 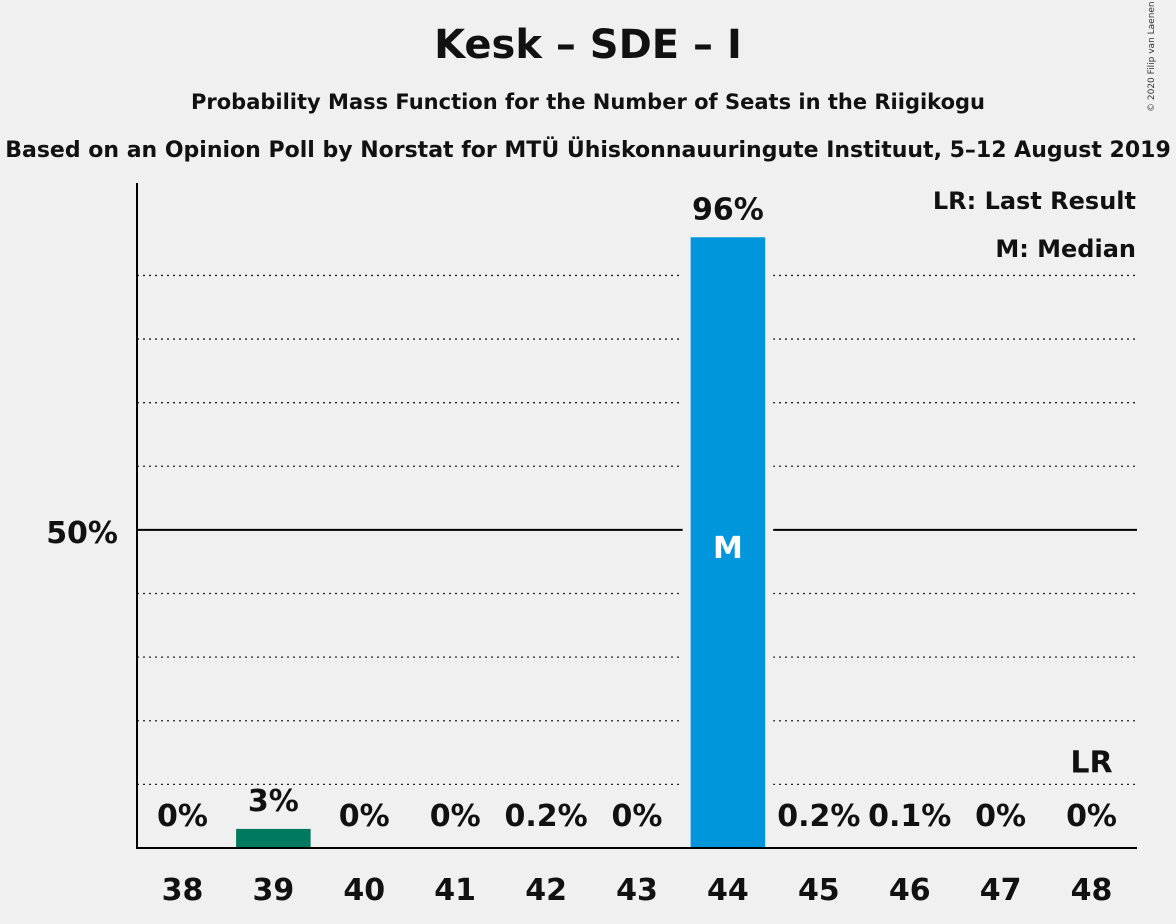 I want to click on value-label-47: 0%, so click(x=1000, y=816).